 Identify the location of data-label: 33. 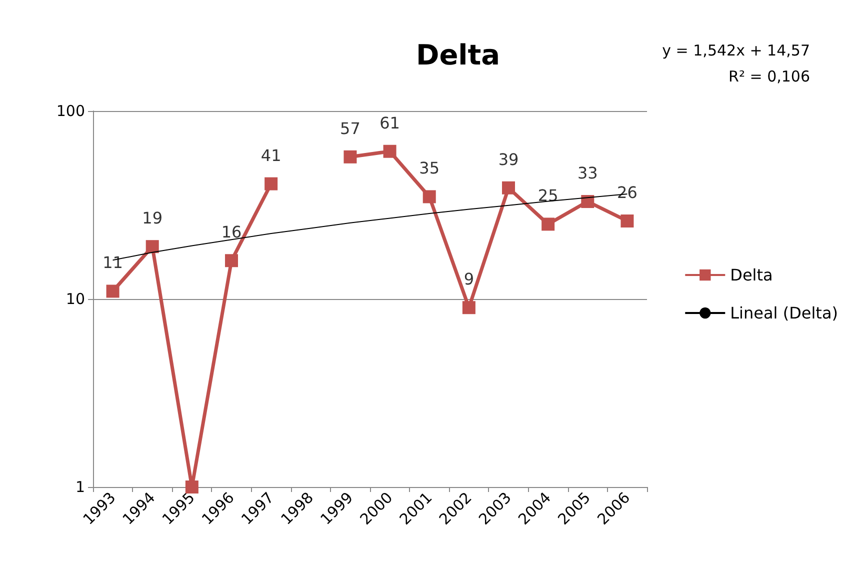
(587, 173).